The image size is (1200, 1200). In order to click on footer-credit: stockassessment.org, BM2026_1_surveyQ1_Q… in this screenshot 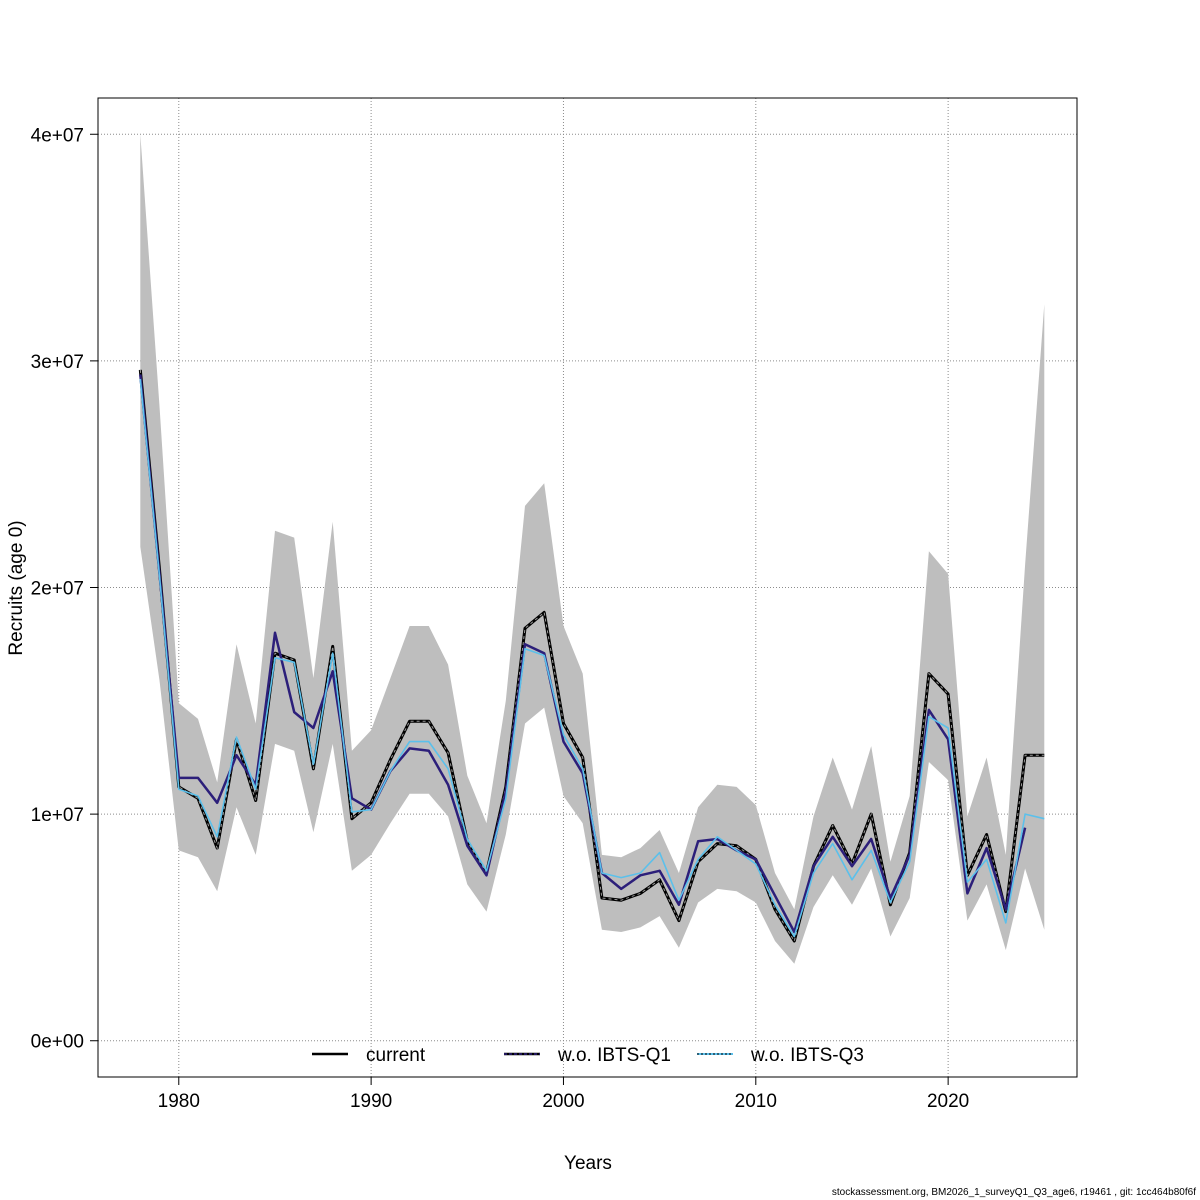, I will do `click(1013, 1192)`.